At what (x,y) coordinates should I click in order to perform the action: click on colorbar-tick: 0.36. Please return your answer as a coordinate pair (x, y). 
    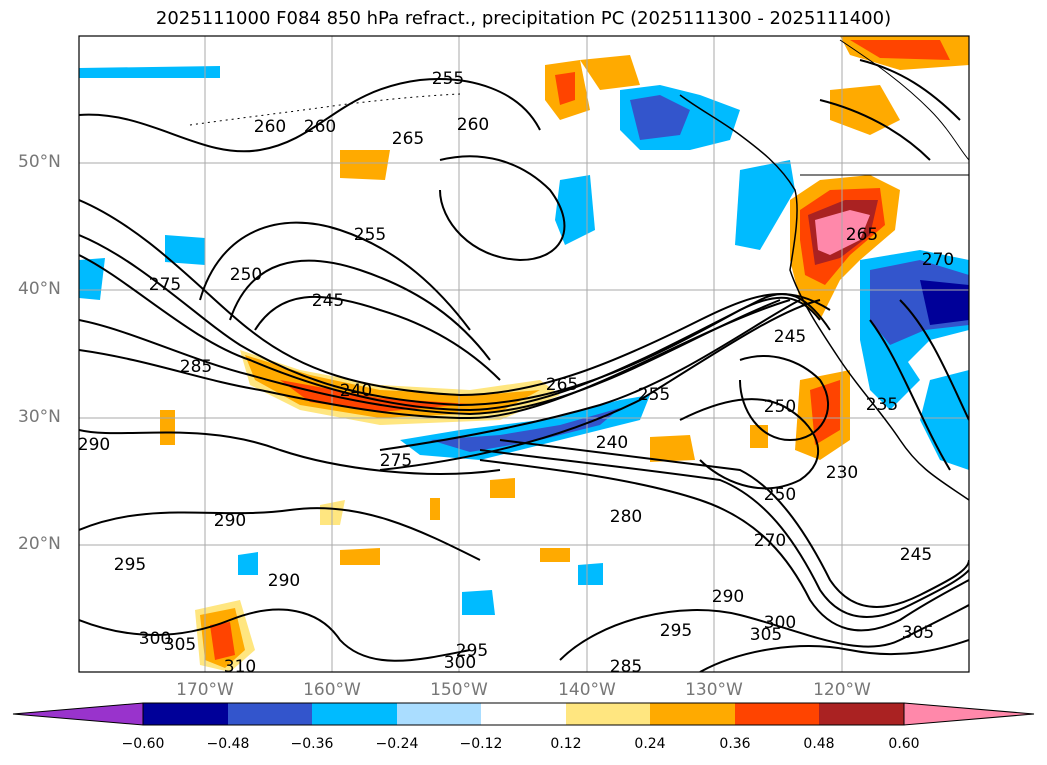
    Looking at the image, I should click on (735, 744).